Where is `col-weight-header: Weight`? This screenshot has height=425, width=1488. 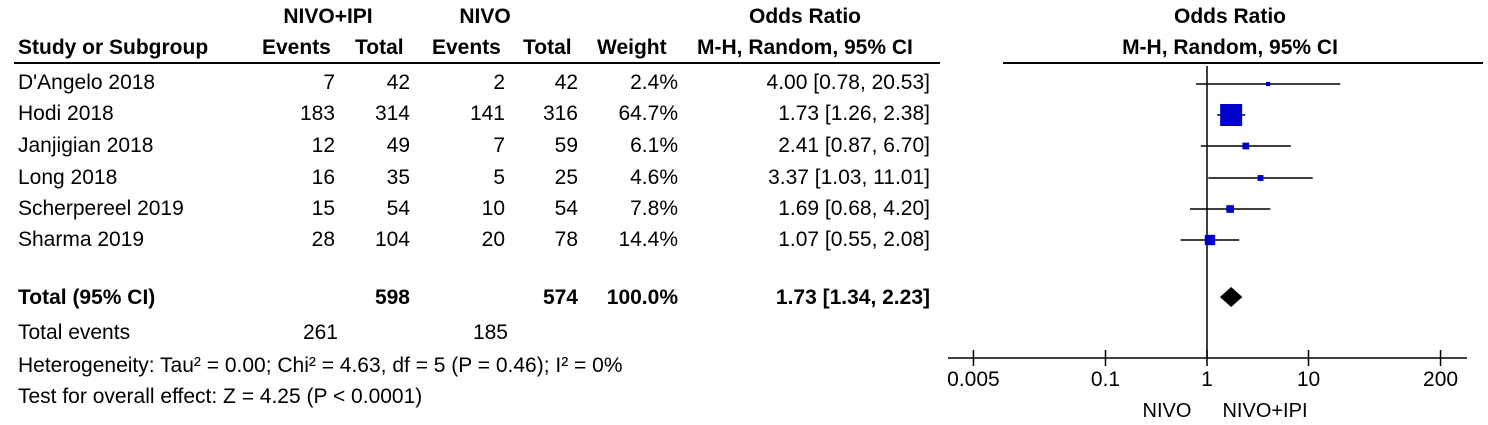 col-weight-header: Weight is located at coordinates (632, 47).